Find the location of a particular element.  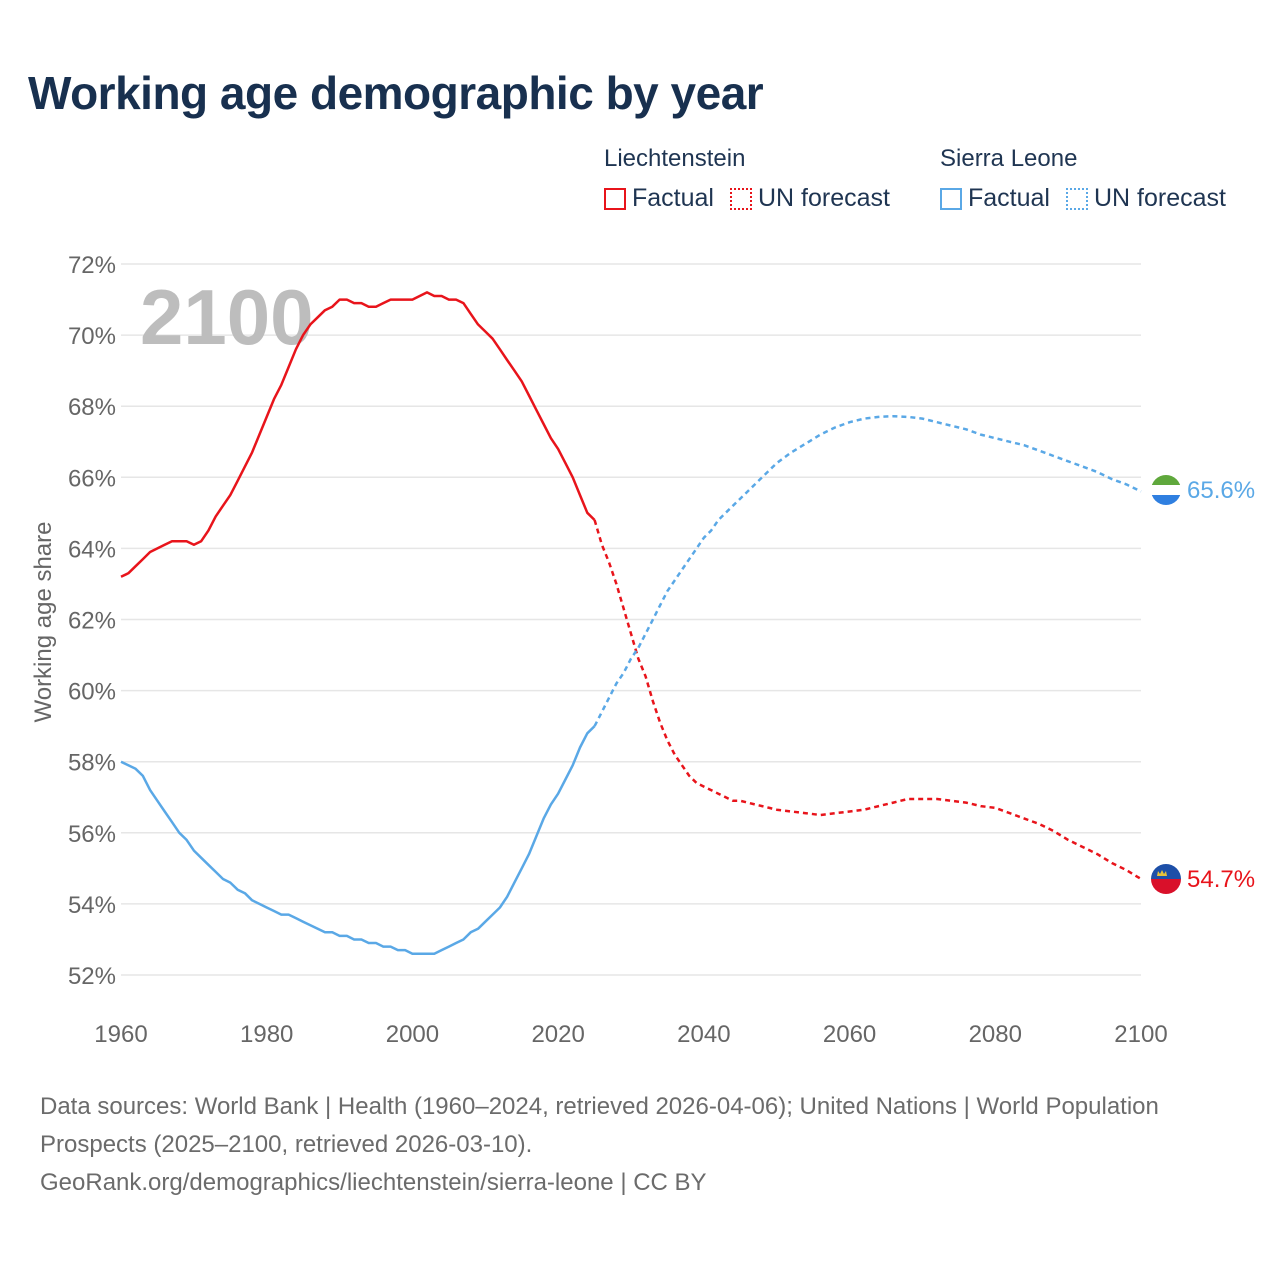

legend-item-liechtenstein-factual: Factual is located at coordinates (659, 198).